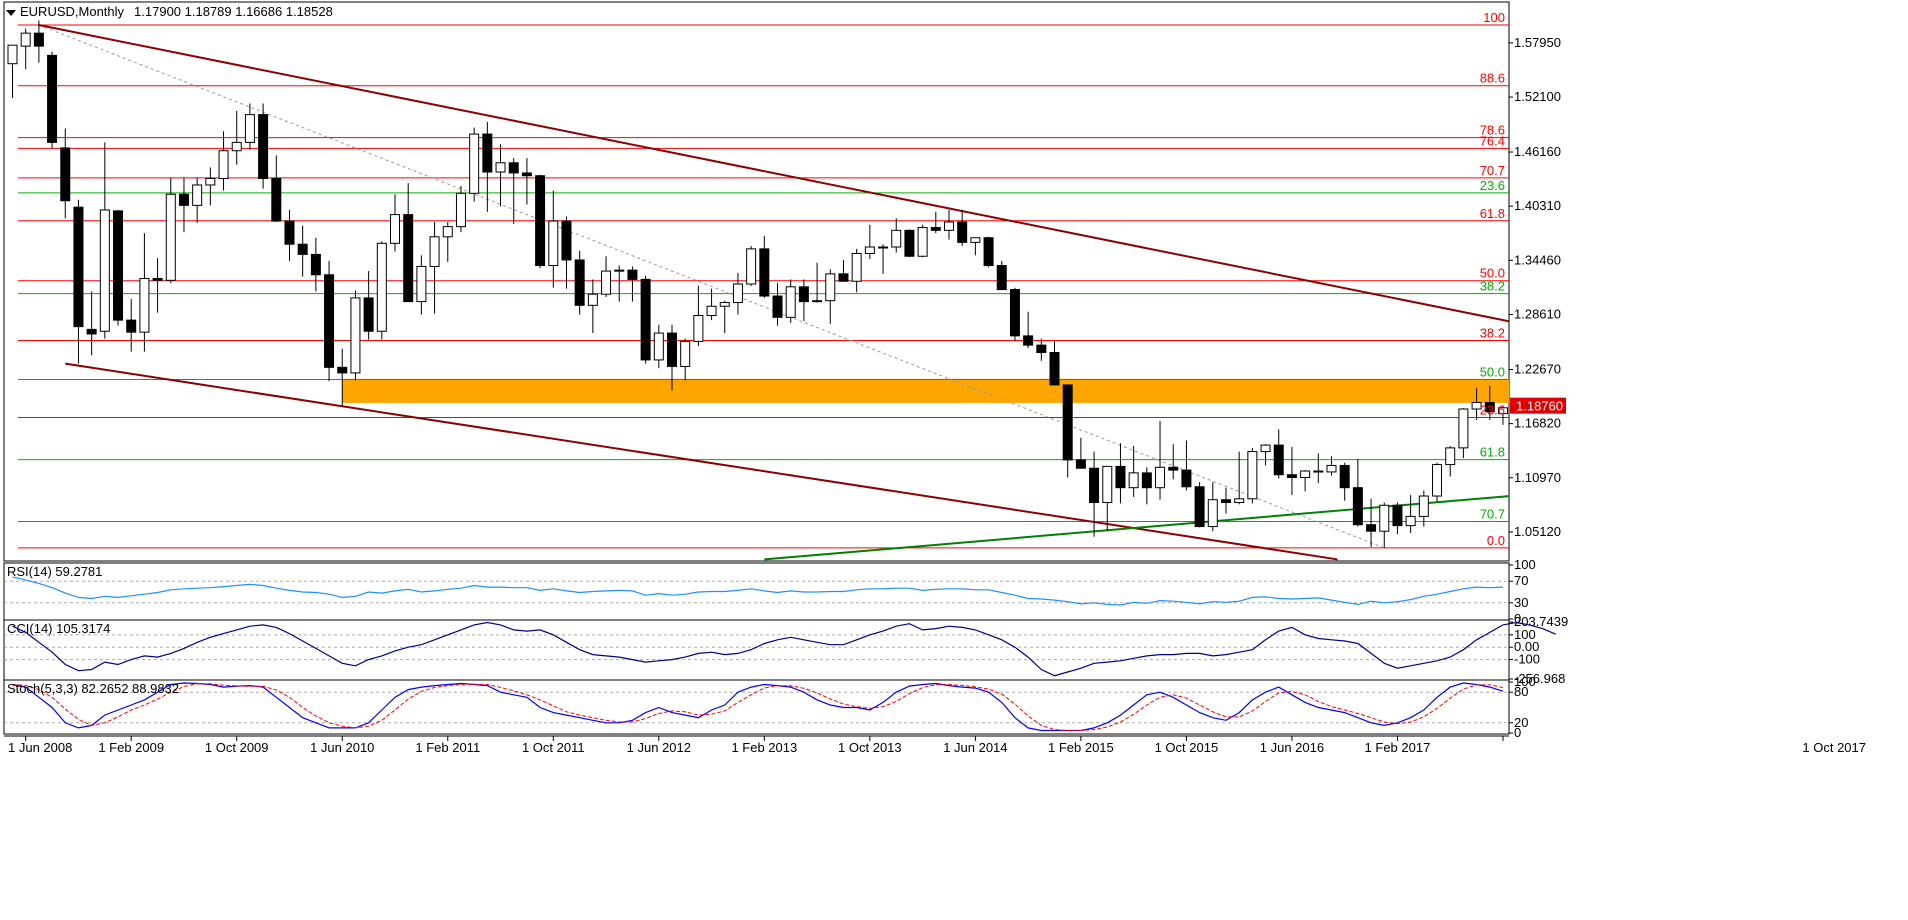  Describe the element at coordinates (233, 11) in the screenshot. I see `ohlc-values: 1.17900 1.18789 1.16686 1.18528` at that location.